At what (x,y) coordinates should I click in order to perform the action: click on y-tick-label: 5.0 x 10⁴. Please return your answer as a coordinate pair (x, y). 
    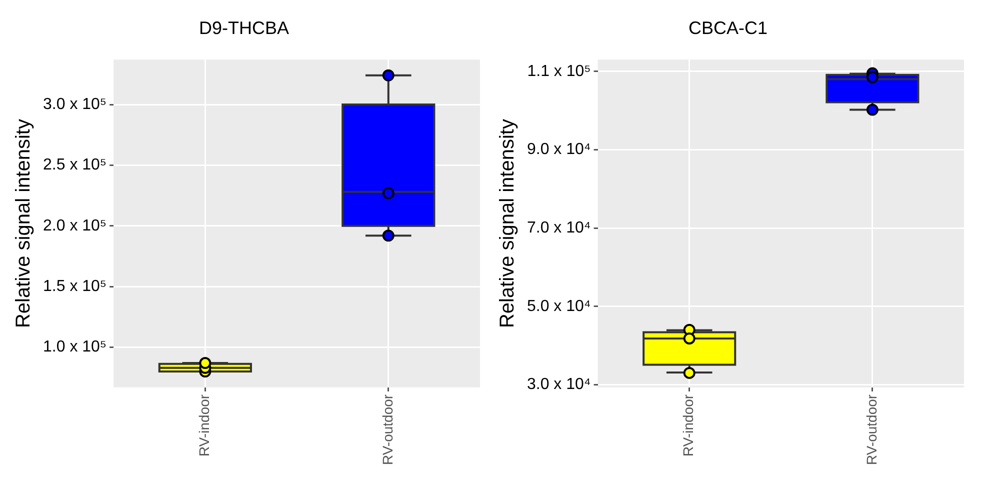
    Looking at the image, I should click on (558, 306).